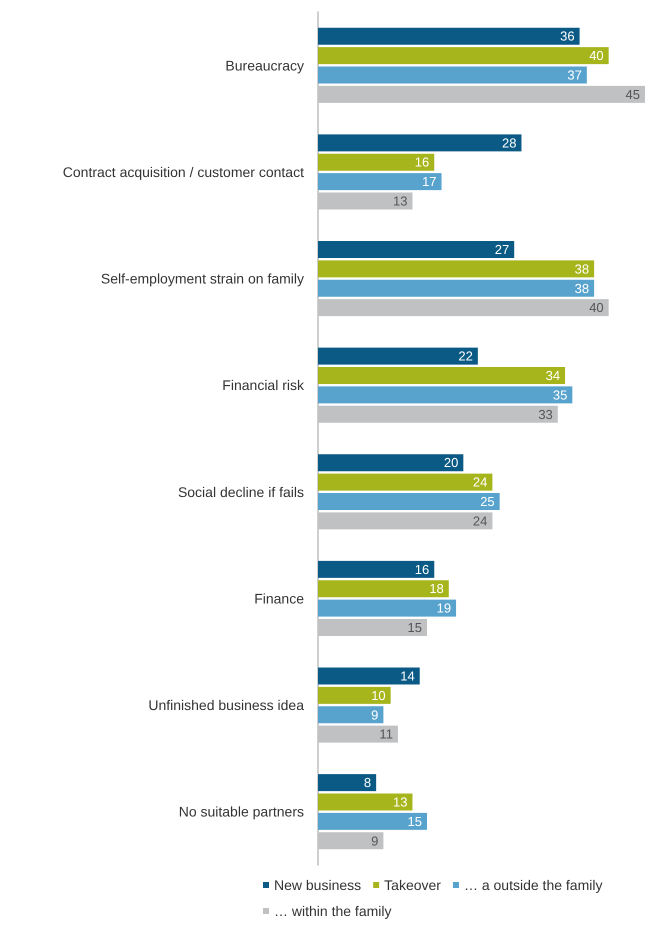  What do you see at coordinates (378, 695) in the screenshot?
I see `data-label: 10` at bounding box center [378, 695].